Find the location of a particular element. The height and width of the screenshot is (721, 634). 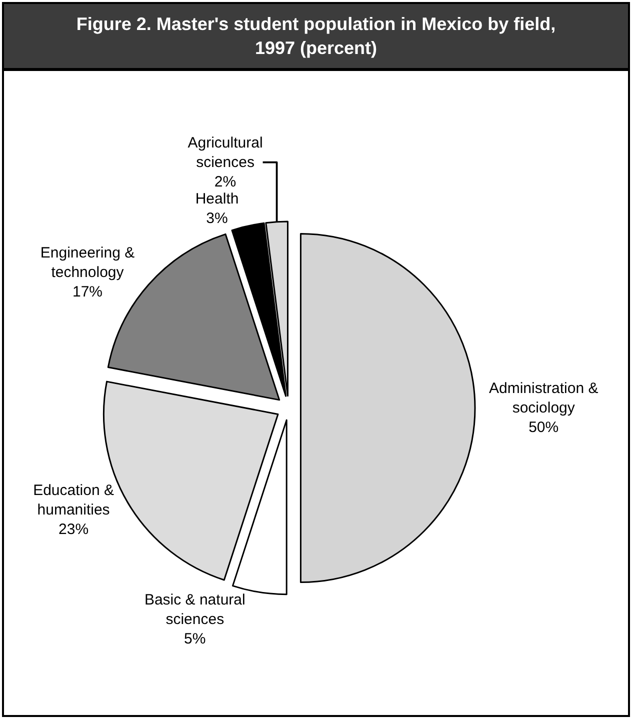

data-label: 17% is located at coordinates (87, 291).